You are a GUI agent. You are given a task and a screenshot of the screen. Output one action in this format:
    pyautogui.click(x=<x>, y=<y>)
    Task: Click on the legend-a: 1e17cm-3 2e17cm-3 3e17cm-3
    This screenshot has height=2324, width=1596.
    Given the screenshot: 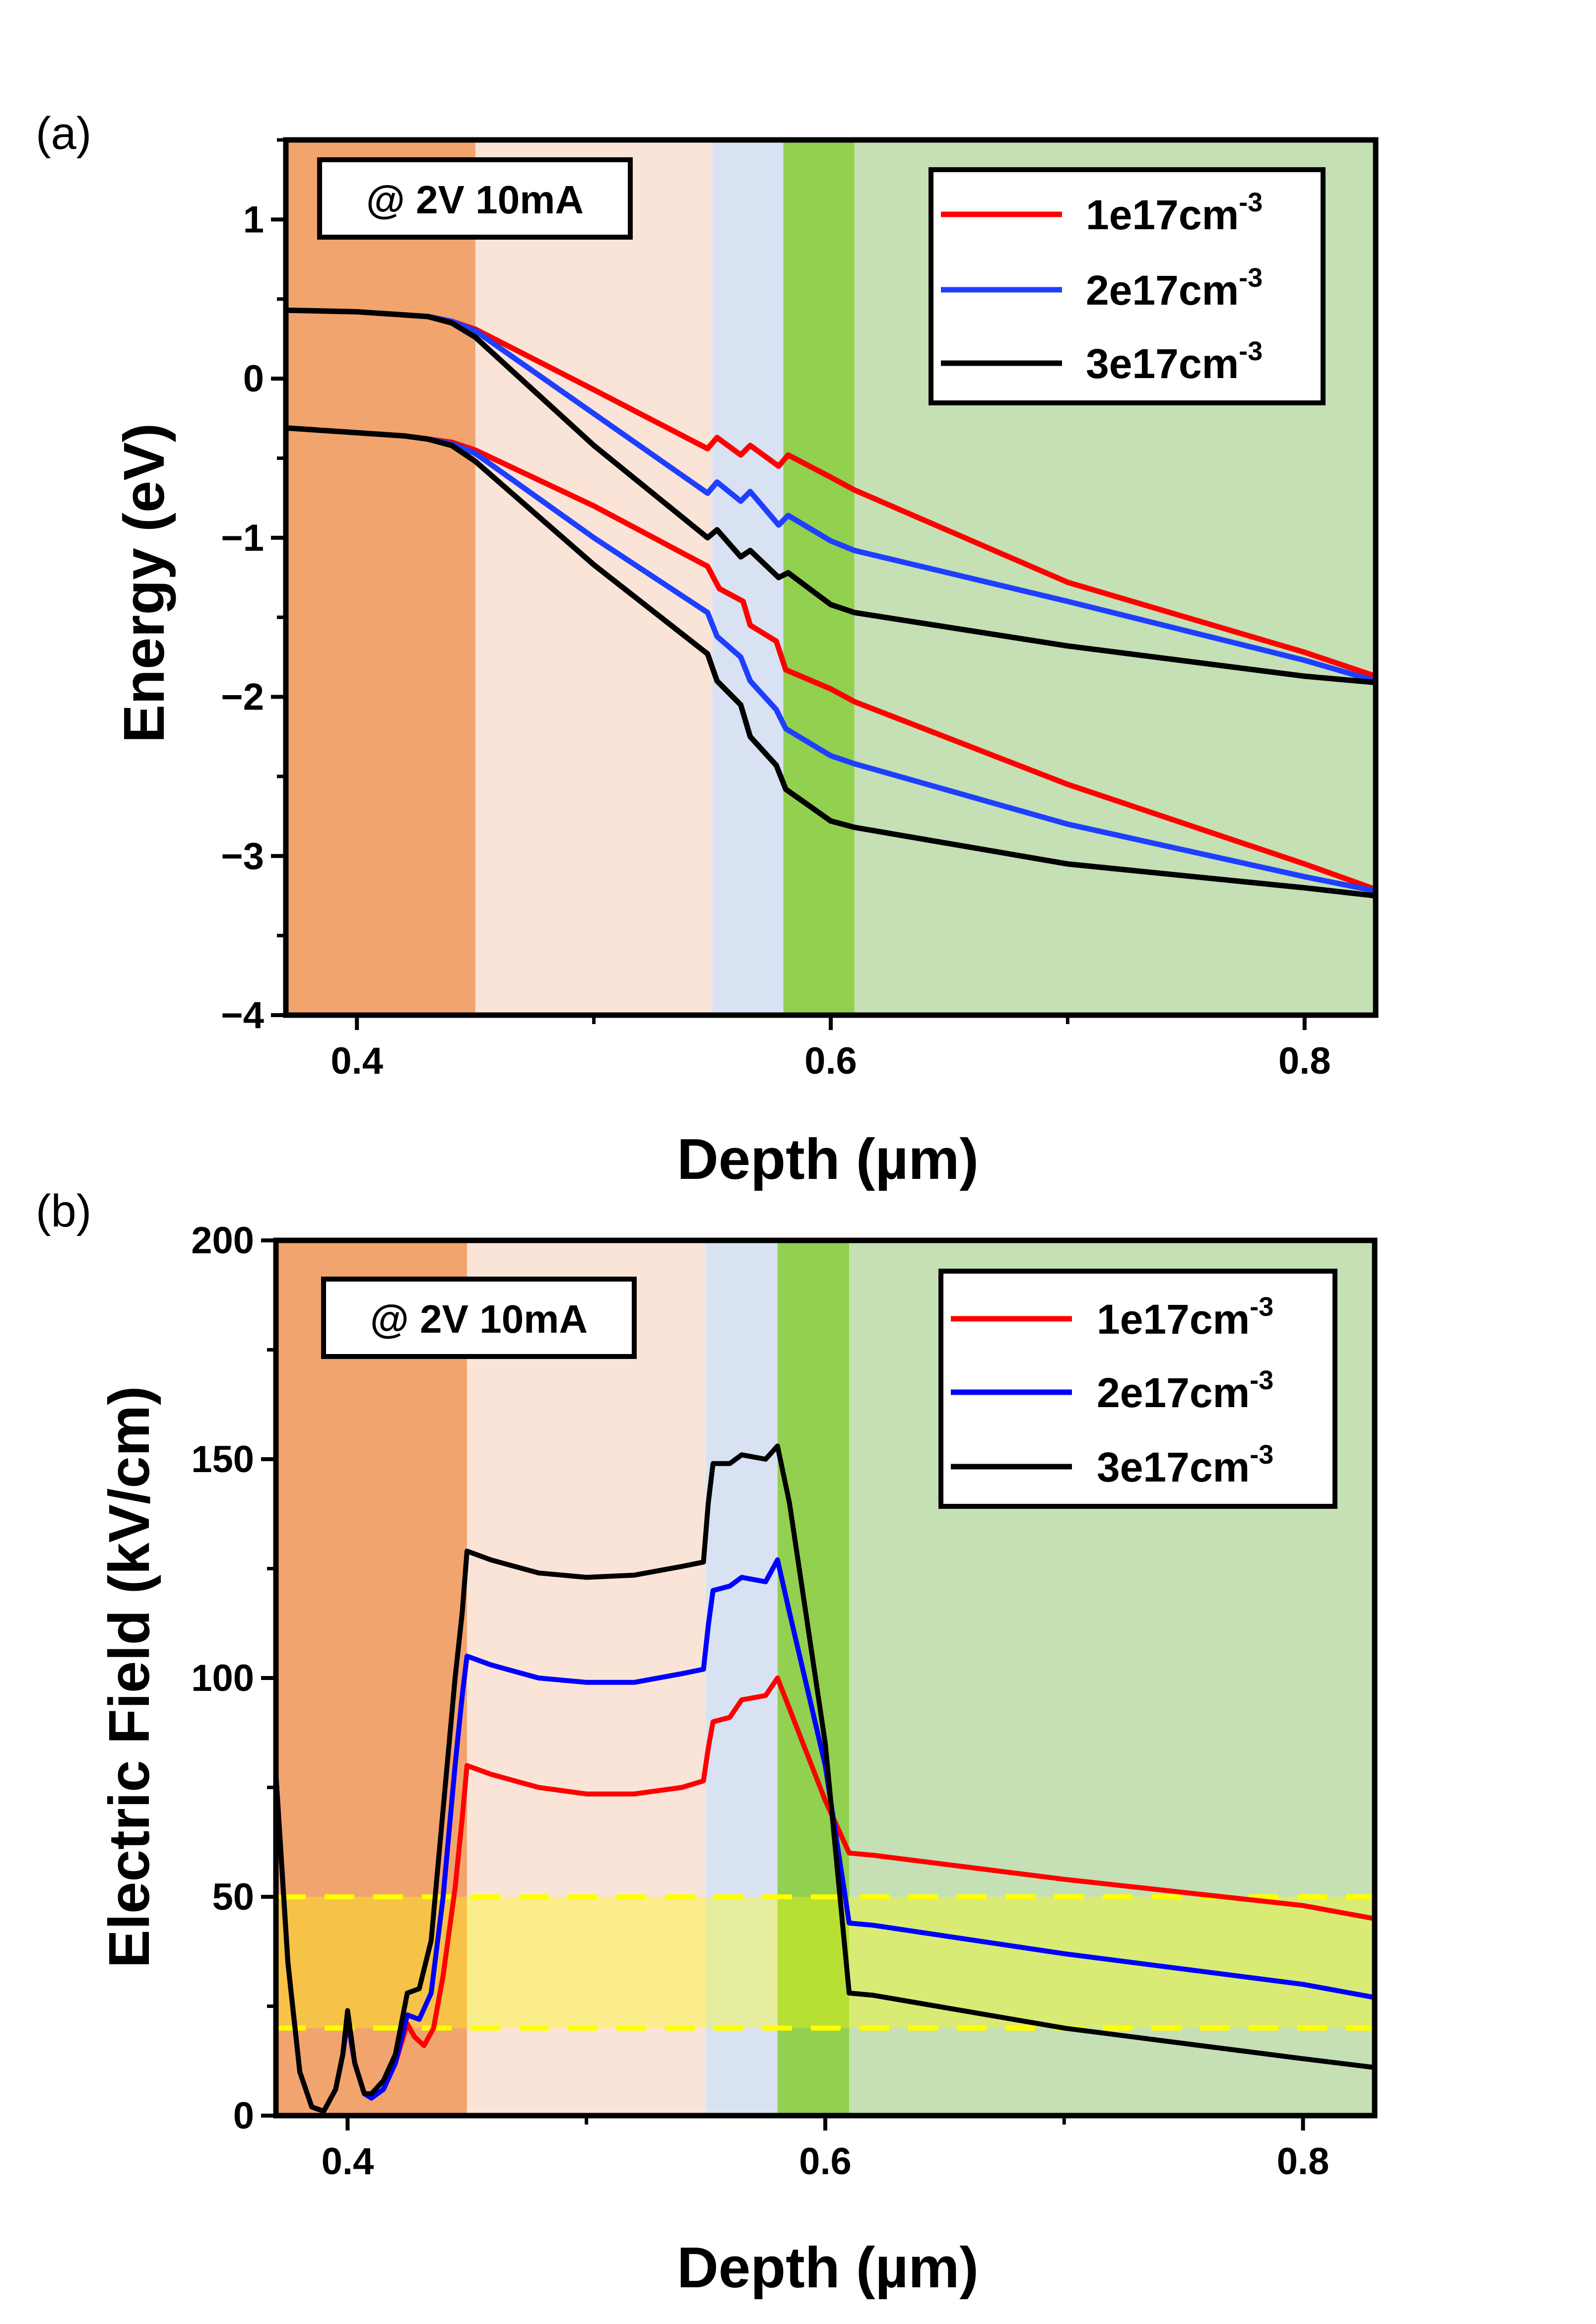 What is the action you would take?
    pyautogui.click(x=1127, y=286)
    